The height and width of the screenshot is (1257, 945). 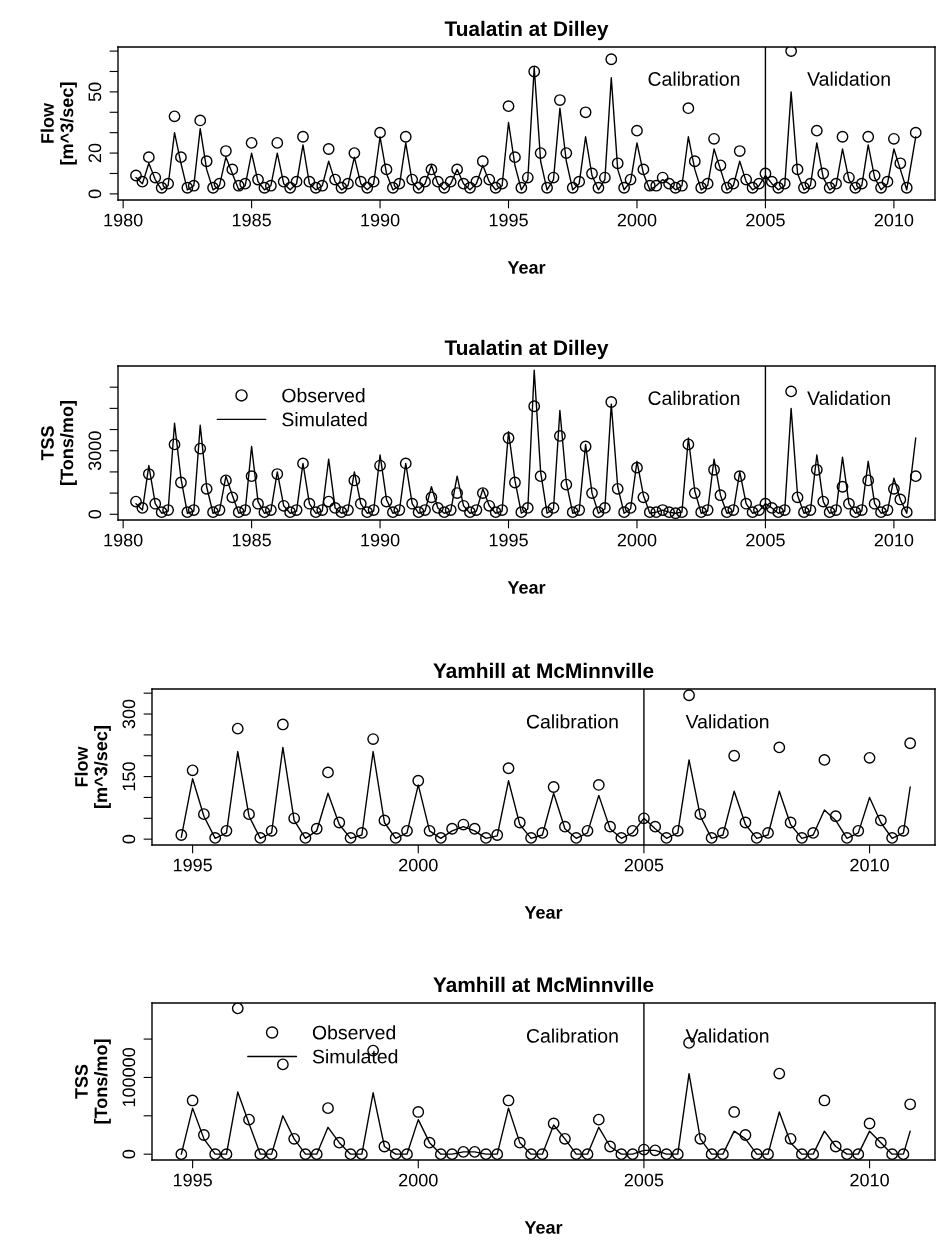 What do you see at coordinates (95, 92) in the screenshot?
I see `y-tick-label: 50` at bounding box center [95, 92].